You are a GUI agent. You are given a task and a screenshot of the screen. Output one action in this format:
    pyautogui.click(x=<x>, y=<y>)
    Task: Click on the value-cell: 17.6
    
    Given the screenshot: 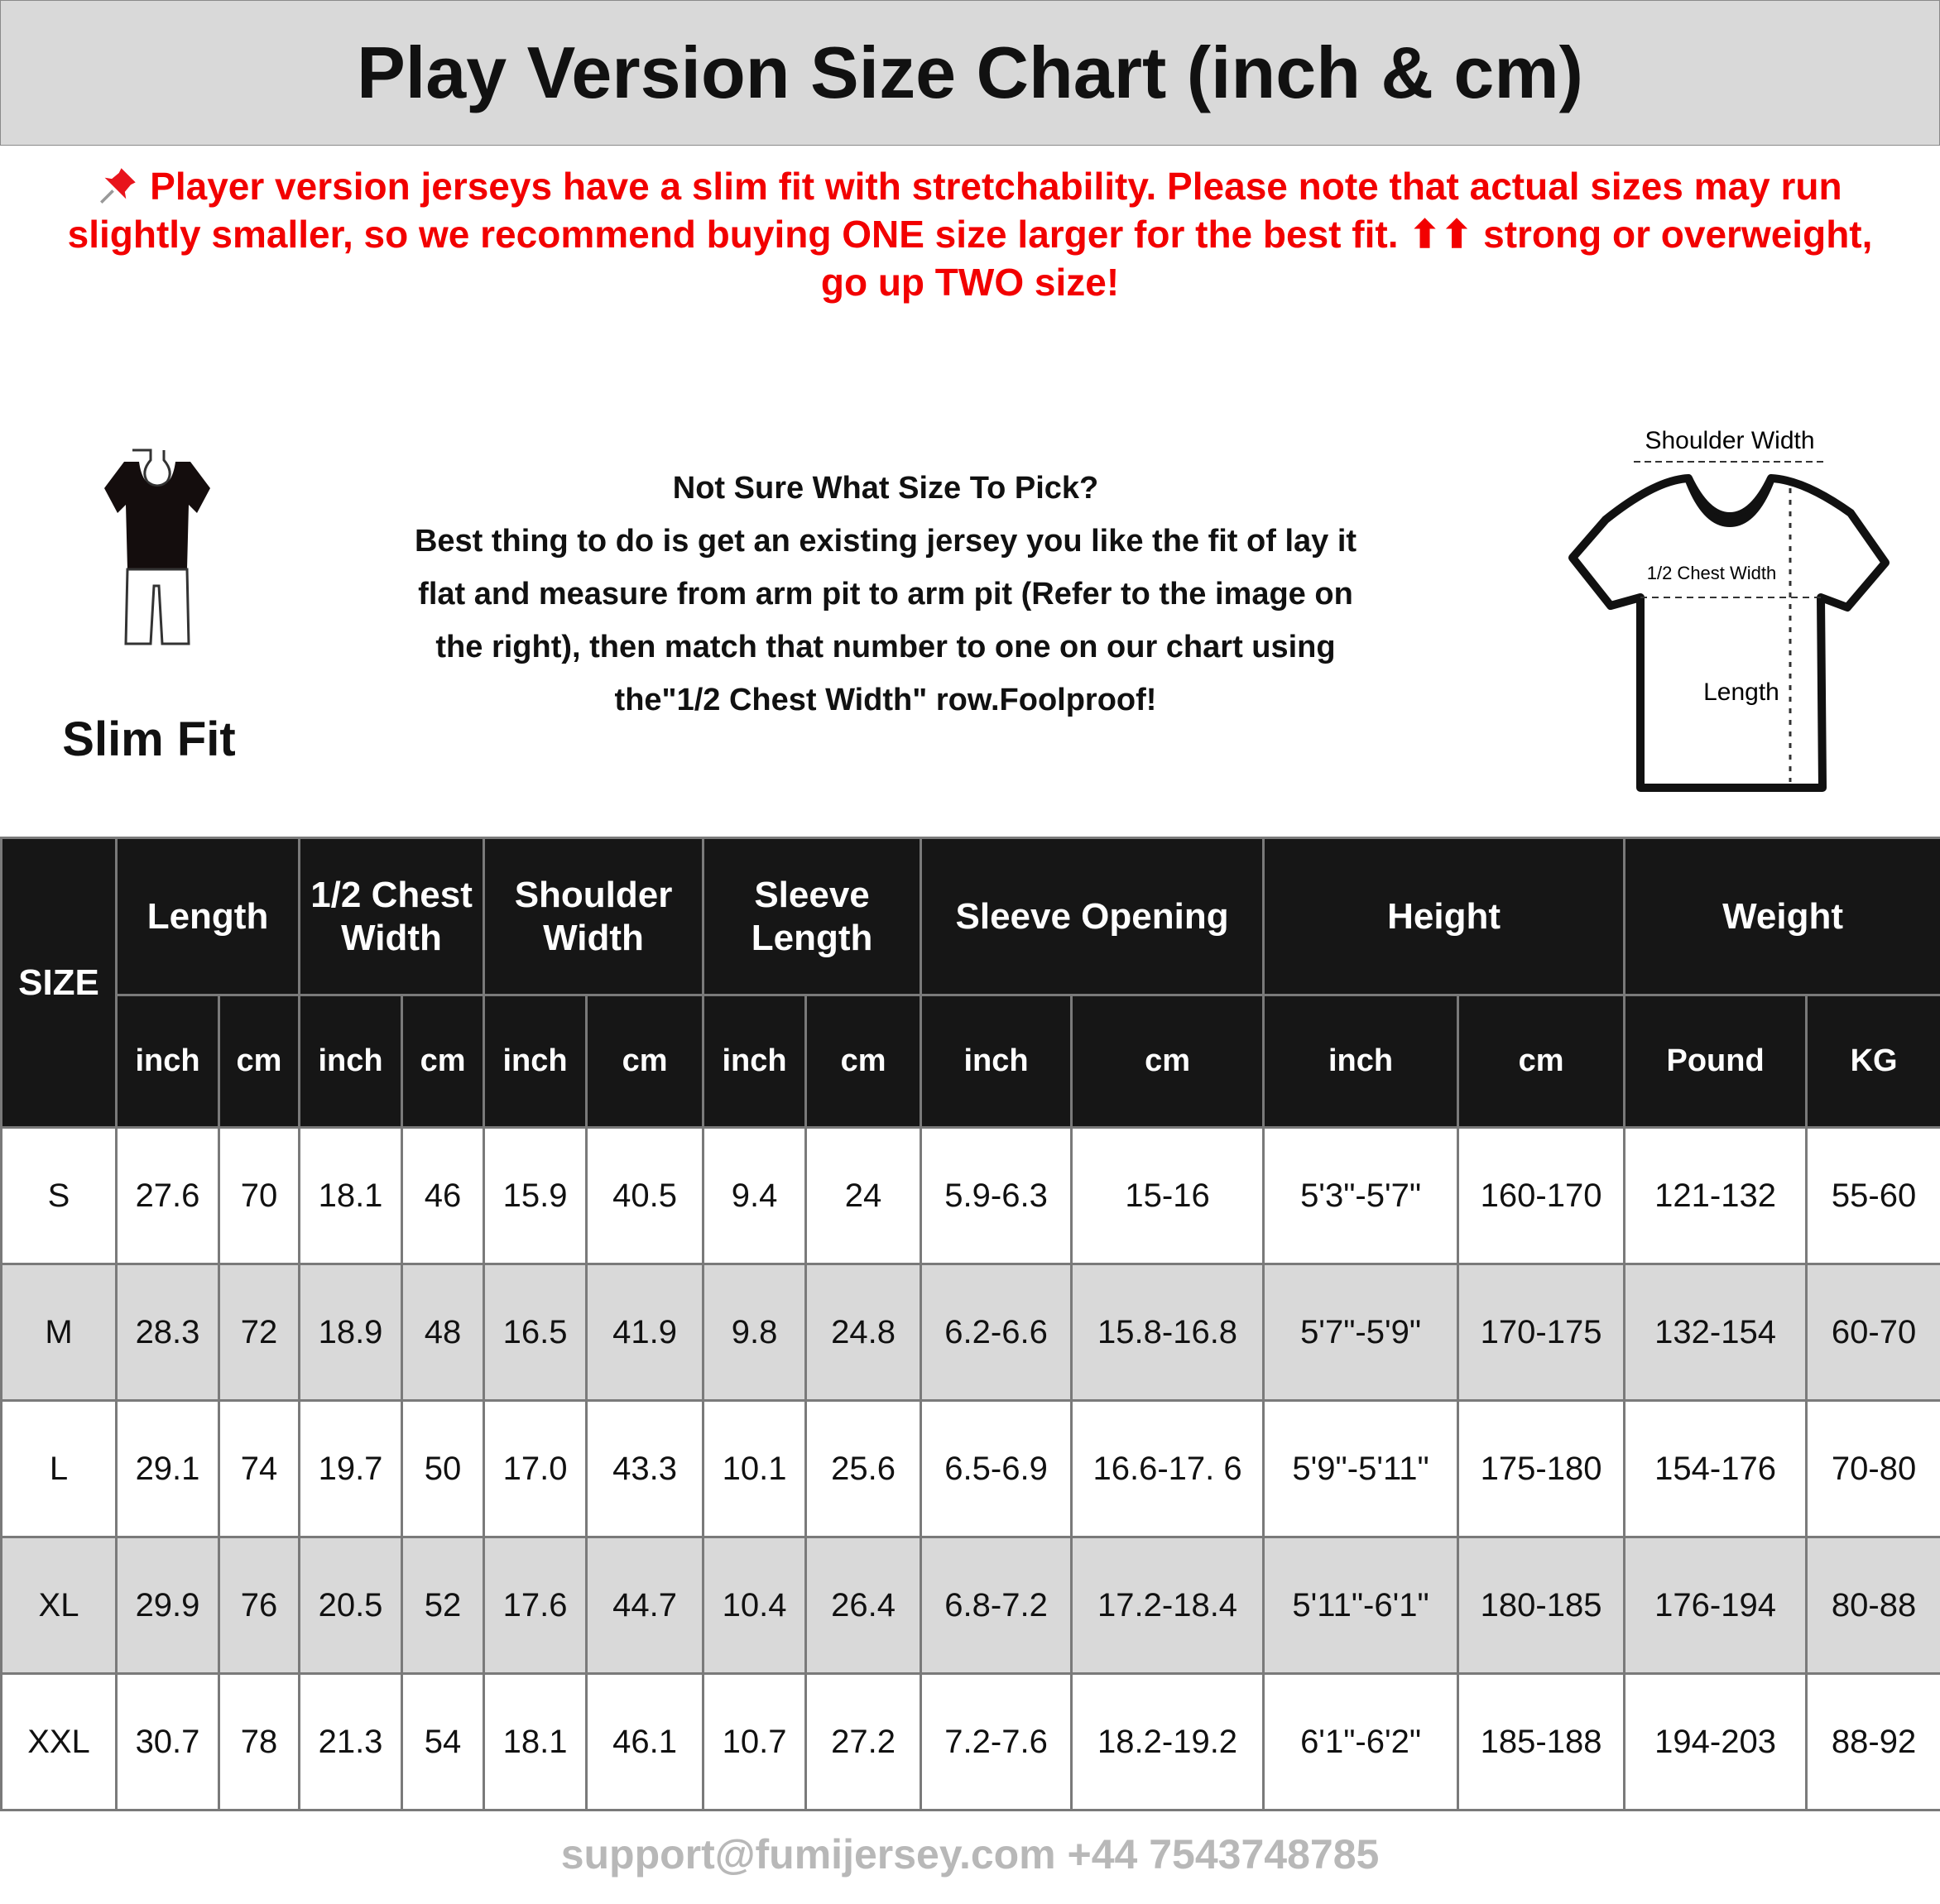 What is the action you would take?
    pyautogui.click(x=535, y=1605)
    